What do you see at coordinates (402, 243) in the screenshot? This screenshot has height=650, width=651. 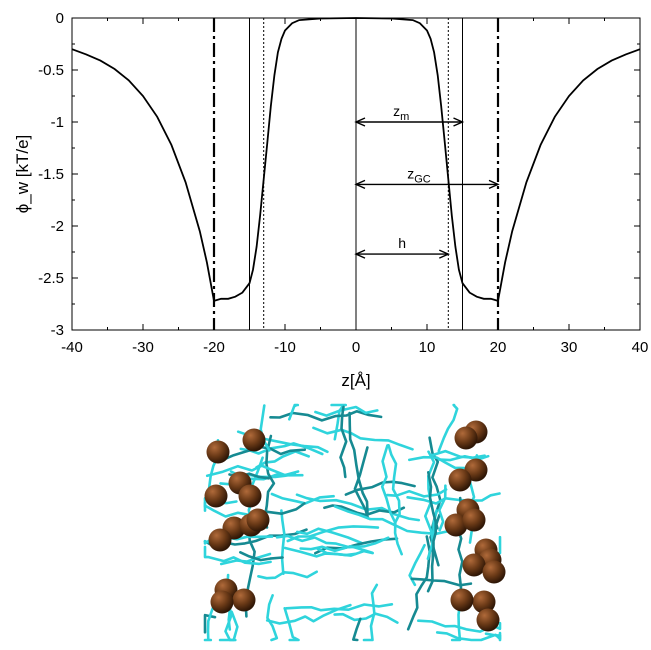 I see `arrow-label: h` at bounding box center [402, 243].